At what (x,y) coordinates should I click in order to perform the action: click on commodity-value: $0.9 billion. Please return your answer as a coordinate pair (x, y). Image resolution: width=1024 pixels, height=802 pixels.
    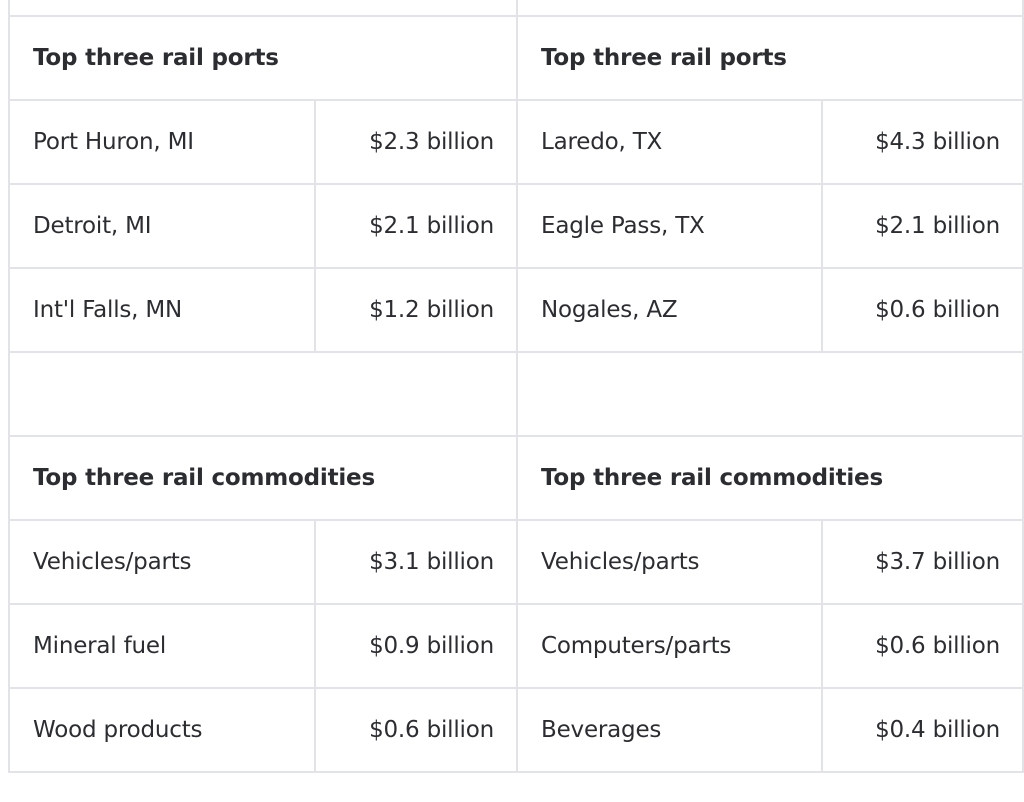
    Looking at the image, I should click on (416, 646).